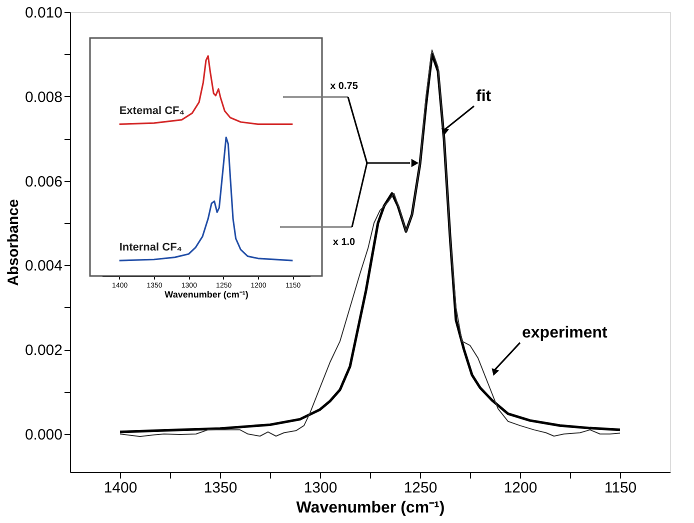 This screenshot has height=523, width=694. Describe the element at coordinates (43, 266) in the screenshot. I see `y-tick-label: 0.004` at that location.